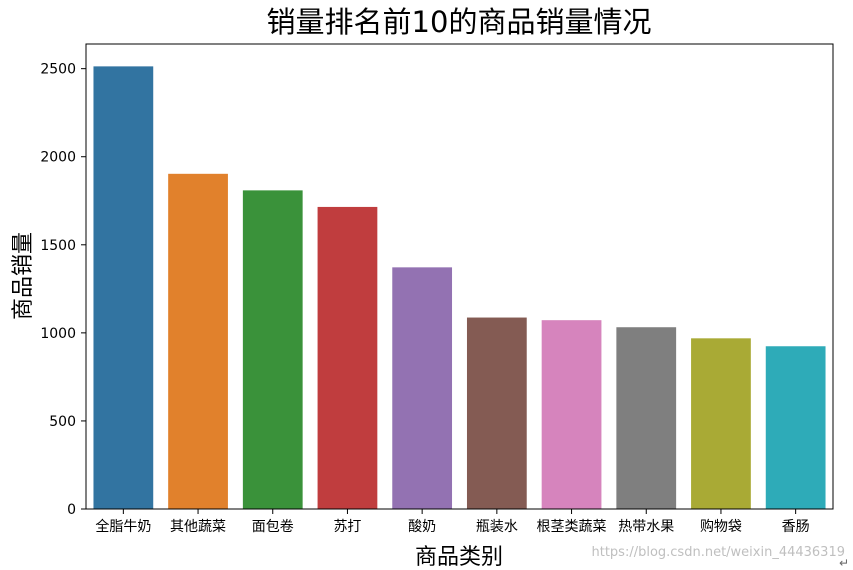 This screenshot has width=853, height=570. Describe the element at coordinates (459, 557) in the screenshot. I see `x-axis-label: 商品类别` at that location.